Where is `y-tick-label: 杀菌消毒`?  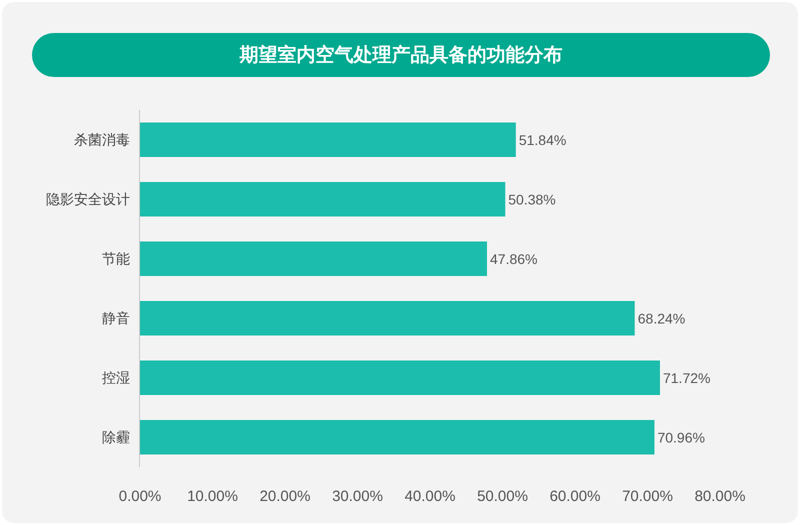
y-tick-label: 杀菌消毒 is located at coordinates (102, 140).